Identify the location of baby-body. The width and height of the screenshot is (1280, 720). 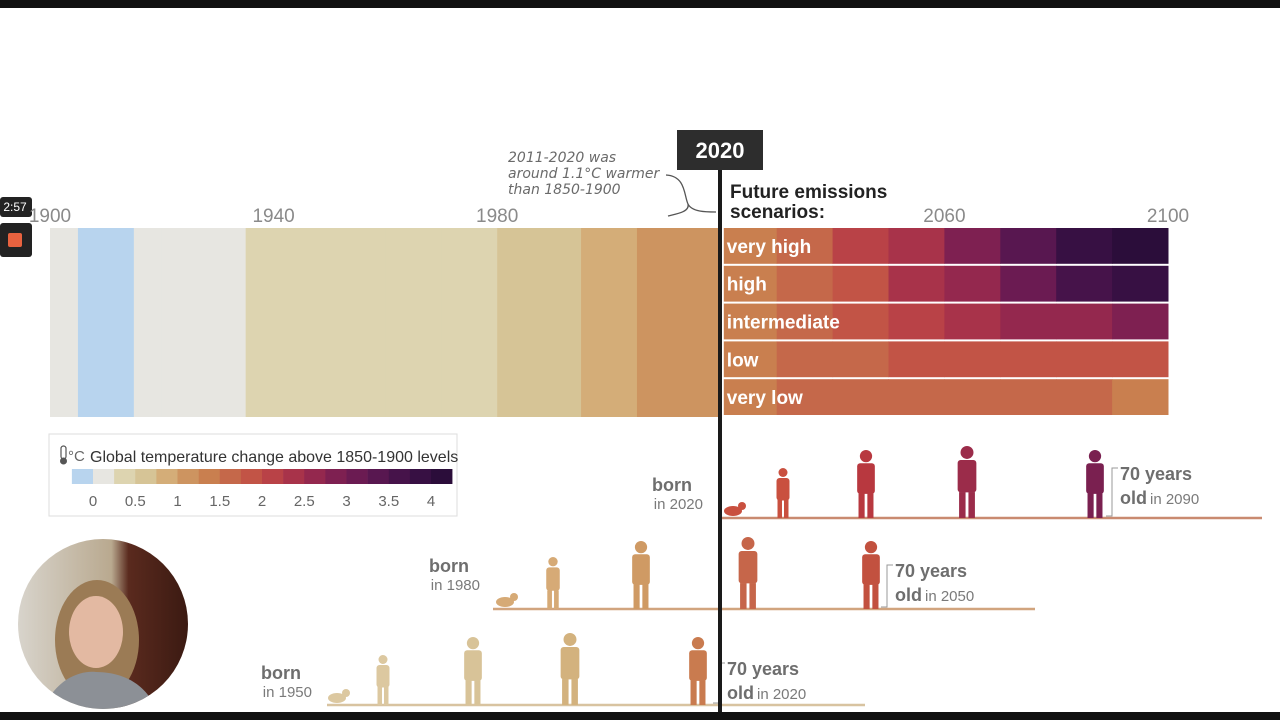
(337, 698).